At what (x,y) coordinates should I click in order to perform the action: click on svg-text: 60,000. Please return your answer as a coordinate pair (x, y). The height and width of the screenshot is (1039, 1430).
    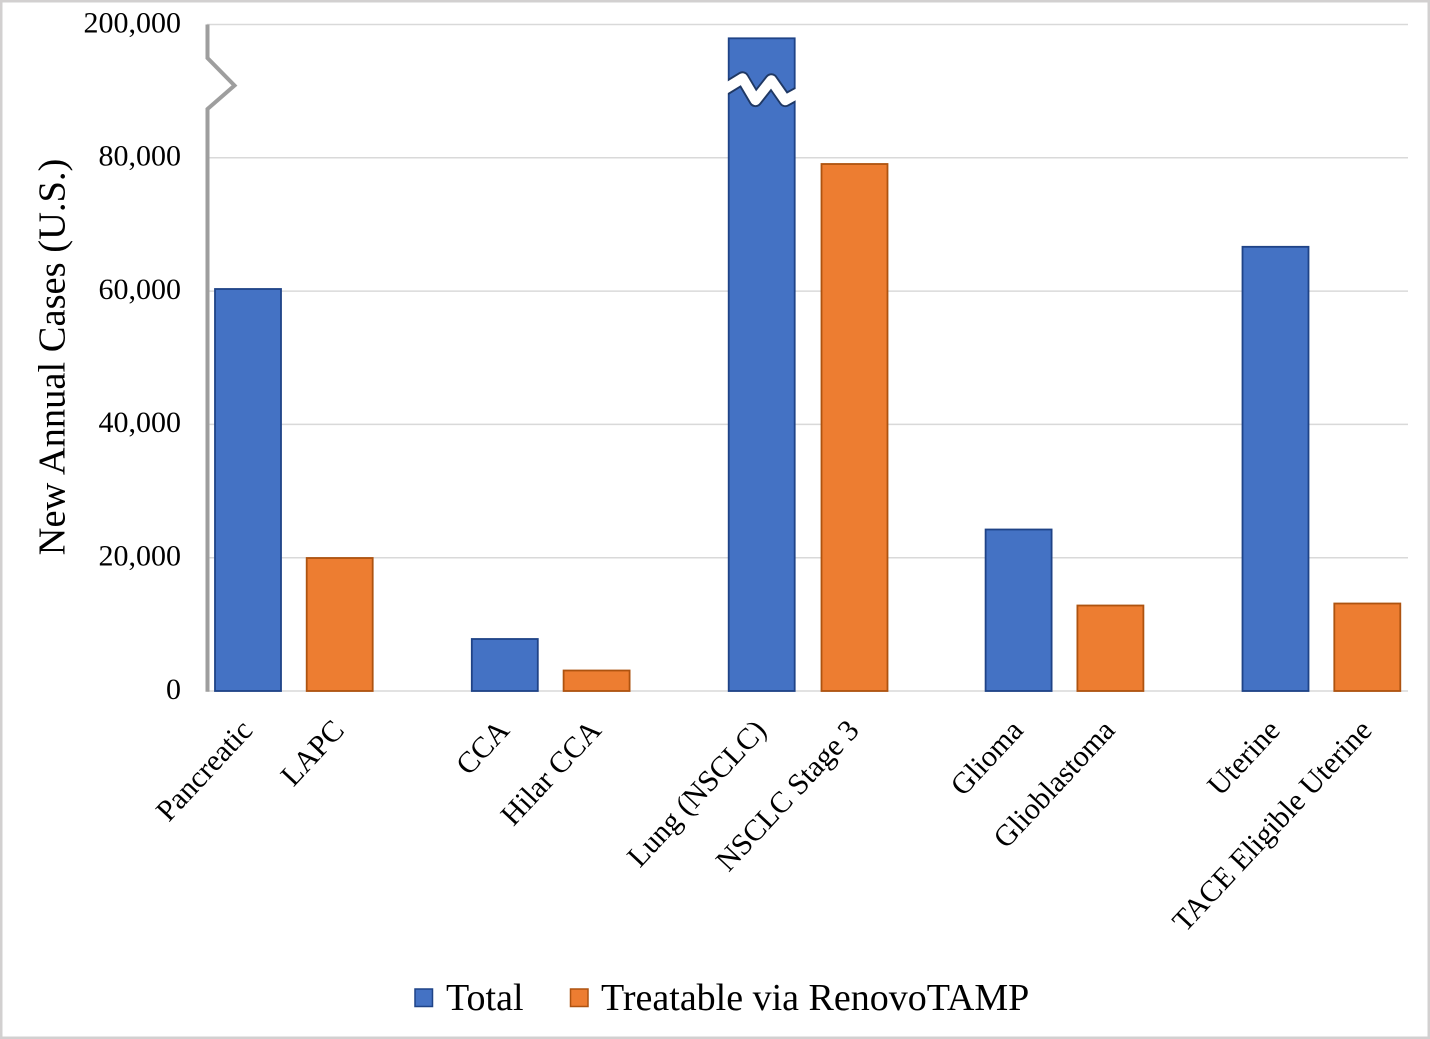
    Looking at the image, I should click on (140, 289).